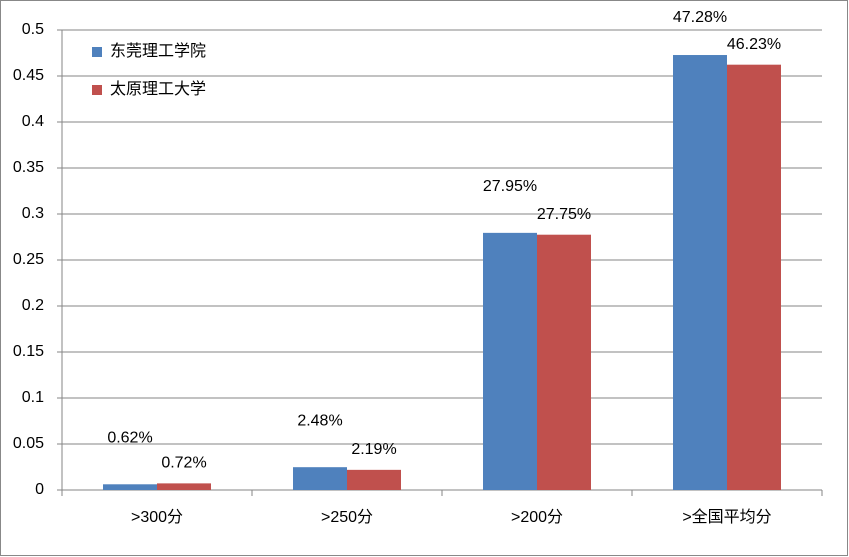 The height and width of the screenshot is (557, 849). I want to click on y-tick-label: 0.1, so click(33, 397).